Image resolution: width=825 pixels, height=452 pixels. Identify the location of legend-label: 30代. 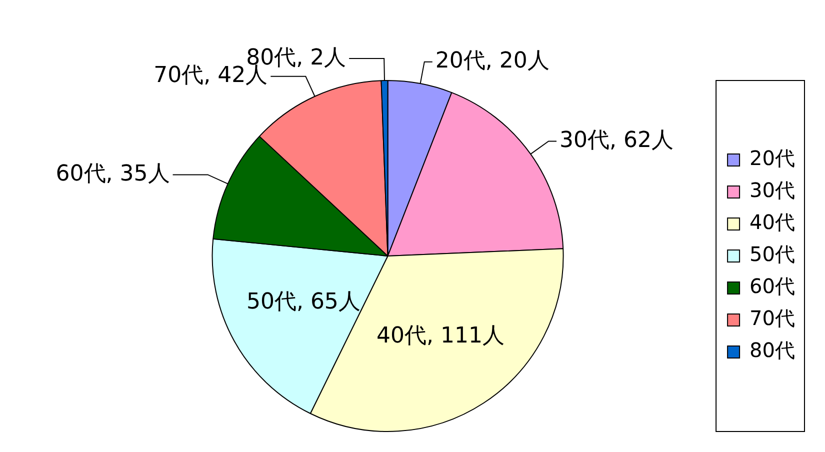
(773, 190).